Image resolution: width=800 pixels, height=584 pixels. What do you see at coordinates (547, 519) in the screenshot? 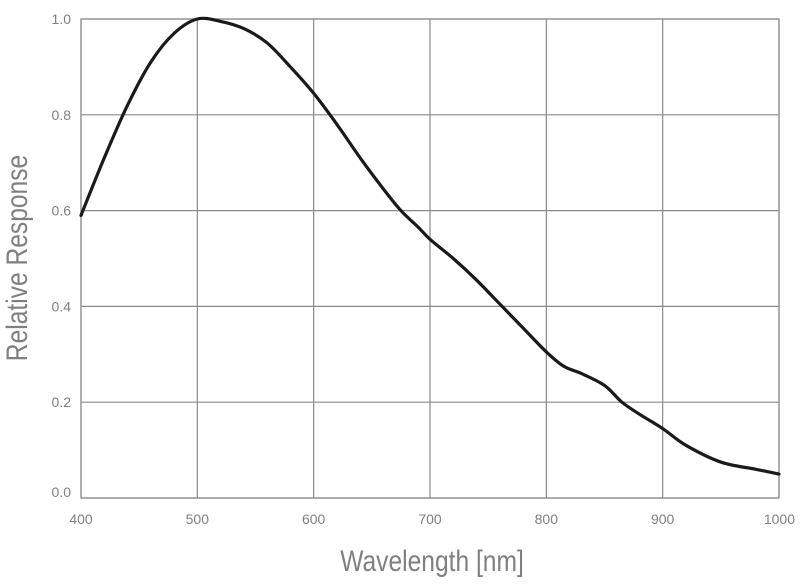
I see `x-tick-label-800: 800` at bounding box center [547, 519].